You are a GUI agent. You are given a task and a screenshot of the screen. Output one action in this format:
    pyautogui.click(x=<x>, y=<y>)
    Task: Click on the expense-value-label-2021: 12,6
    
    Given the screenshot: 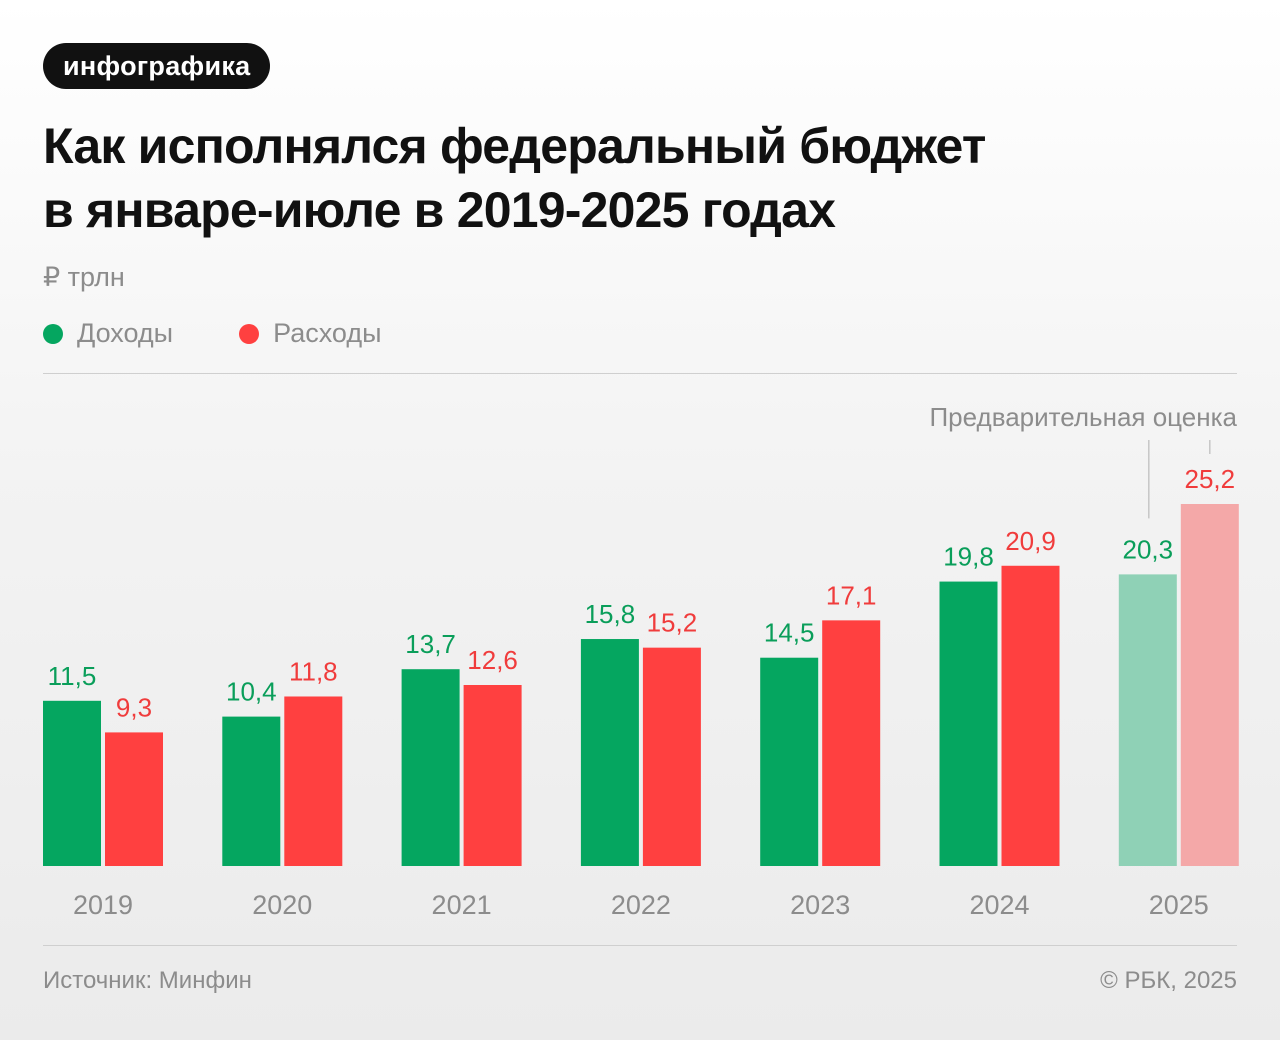 What is the action you would take?
    pyautogui.click(x=492, y=660)
    